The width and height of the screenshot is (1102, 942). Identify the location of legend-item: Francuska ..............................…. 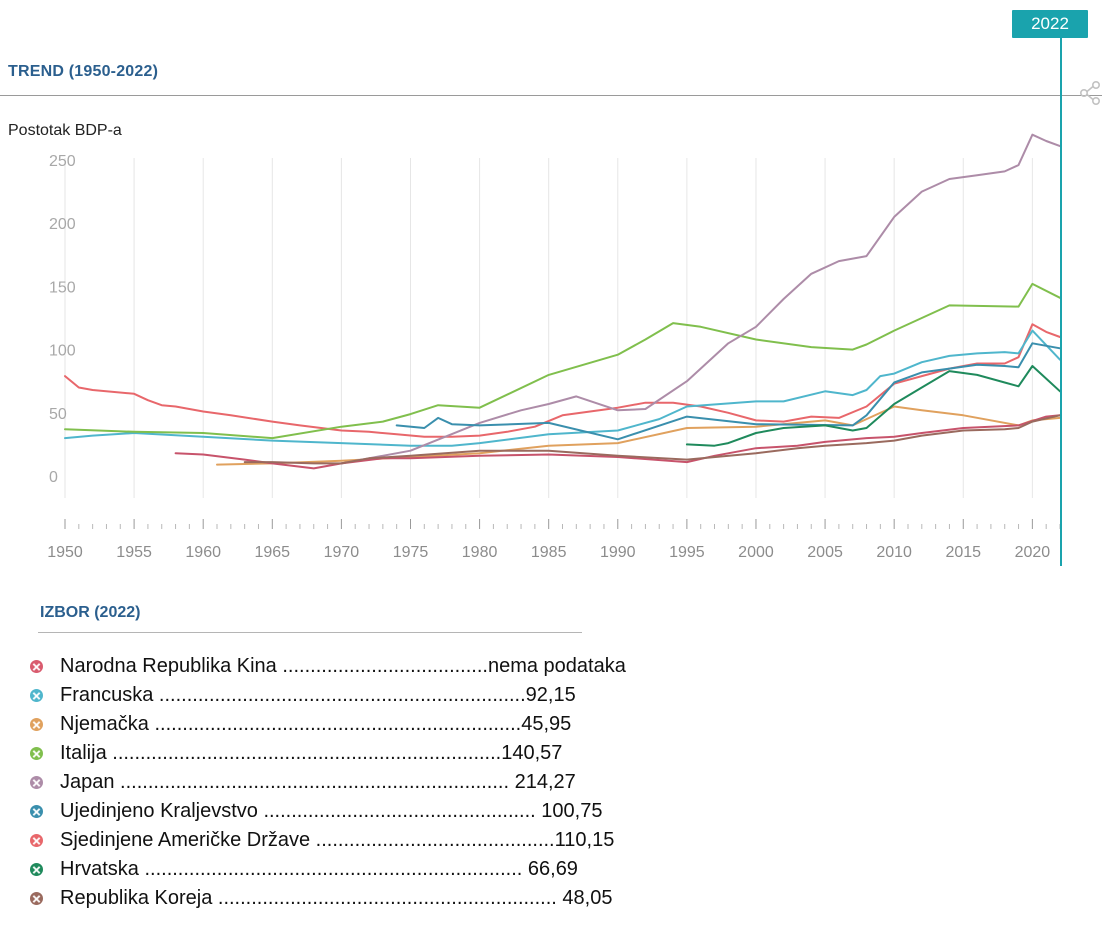
(328, 695).